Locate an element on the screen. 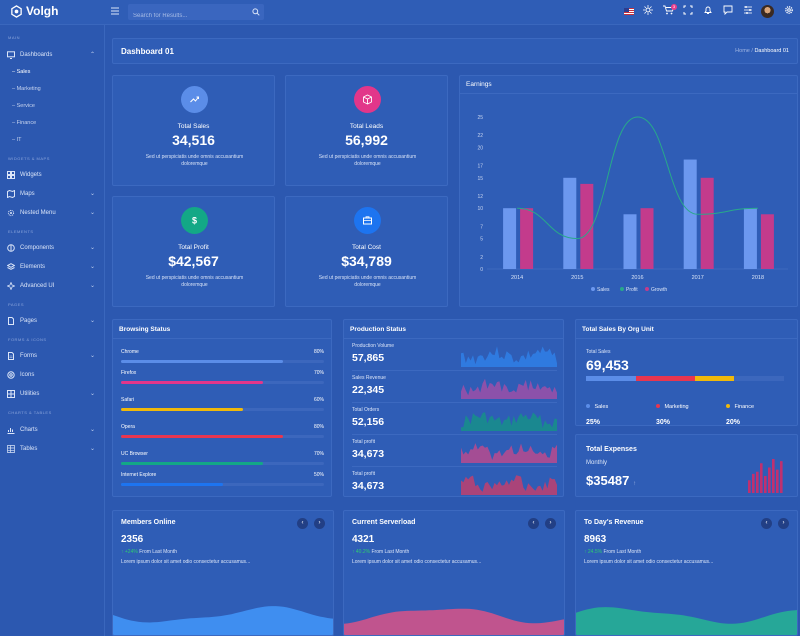  sidebar-subitem-marketing: – Marketing is located at coordinates (26, 89).